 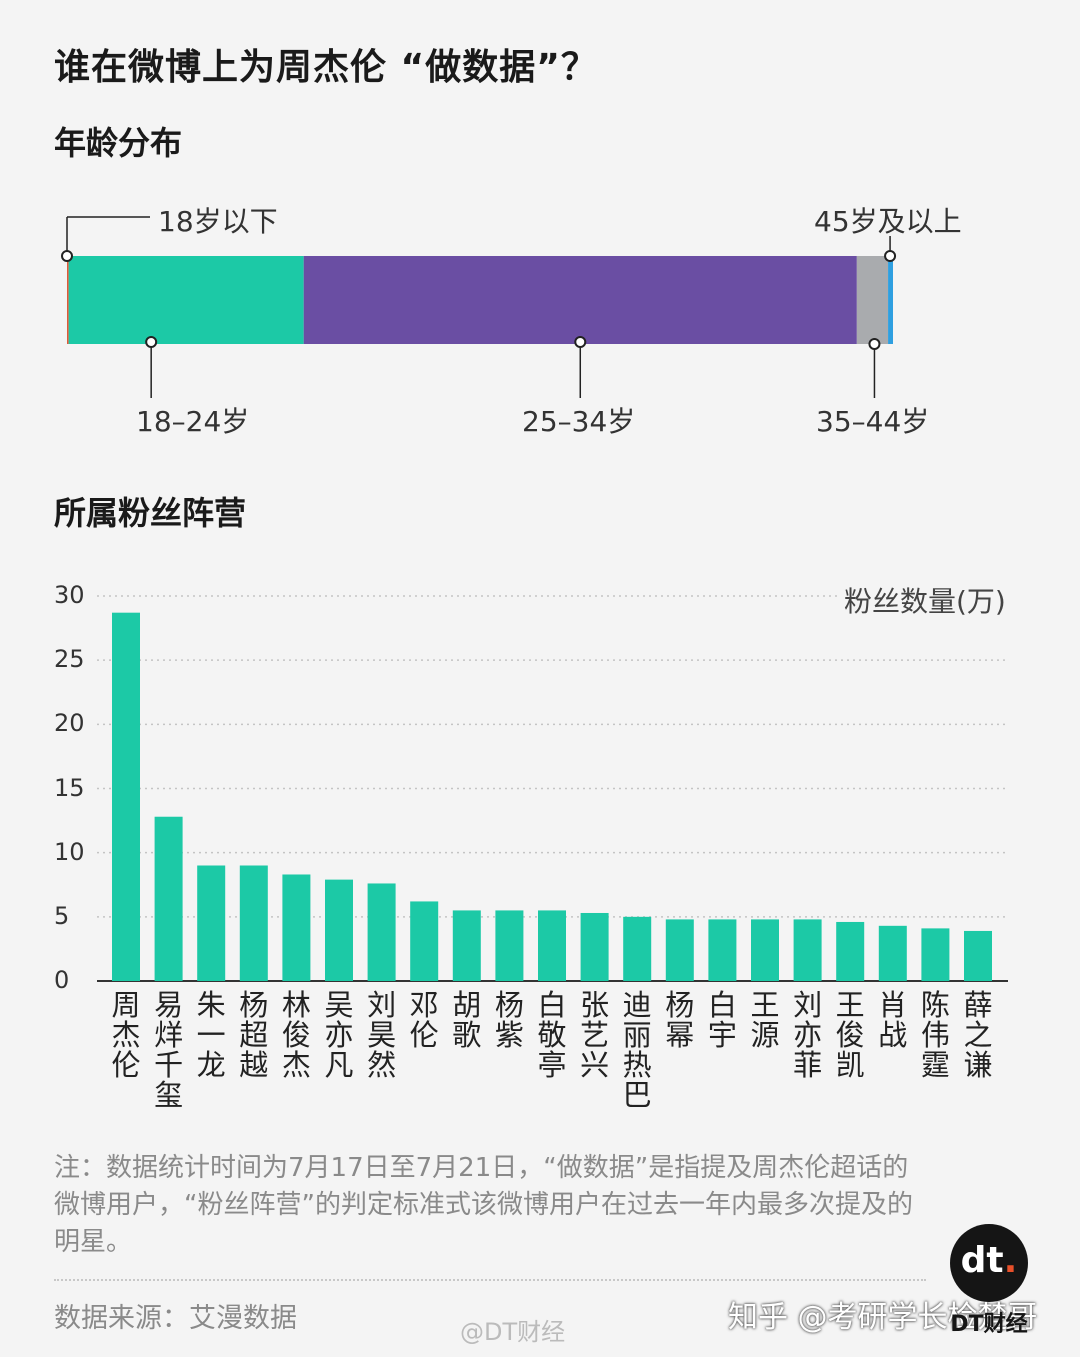 I want to click on fans-section-title: 所属粉丝阵营, so click(x=150, y=513).